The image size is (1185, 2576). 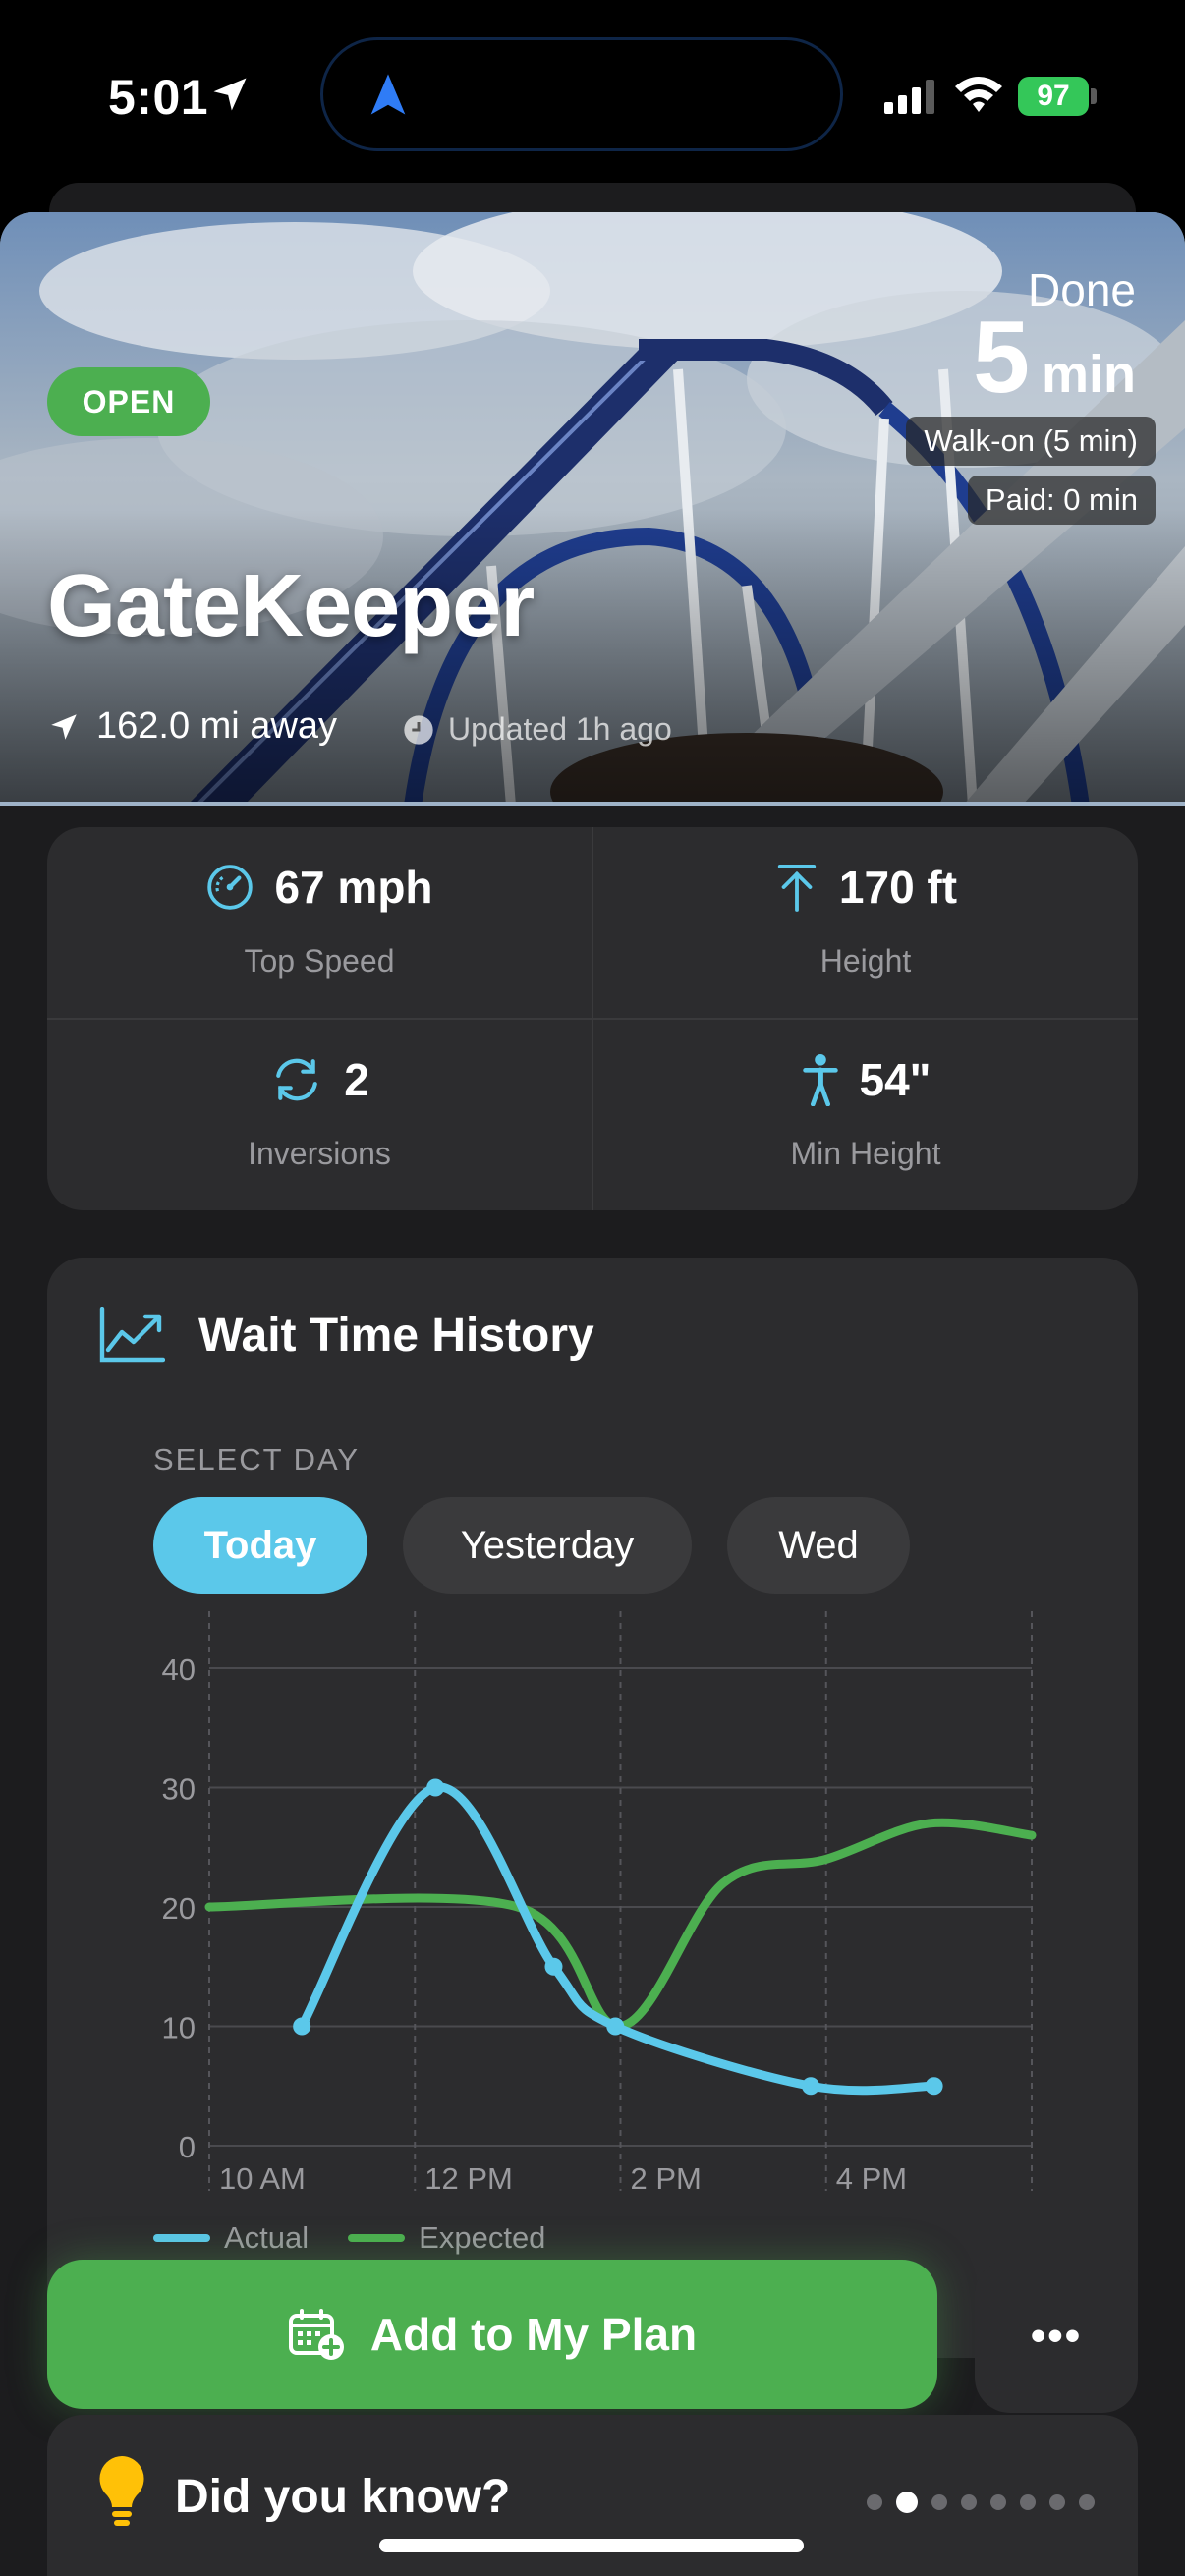 I want to click on legend-expected: Expected, so click(x=447, y=2238).